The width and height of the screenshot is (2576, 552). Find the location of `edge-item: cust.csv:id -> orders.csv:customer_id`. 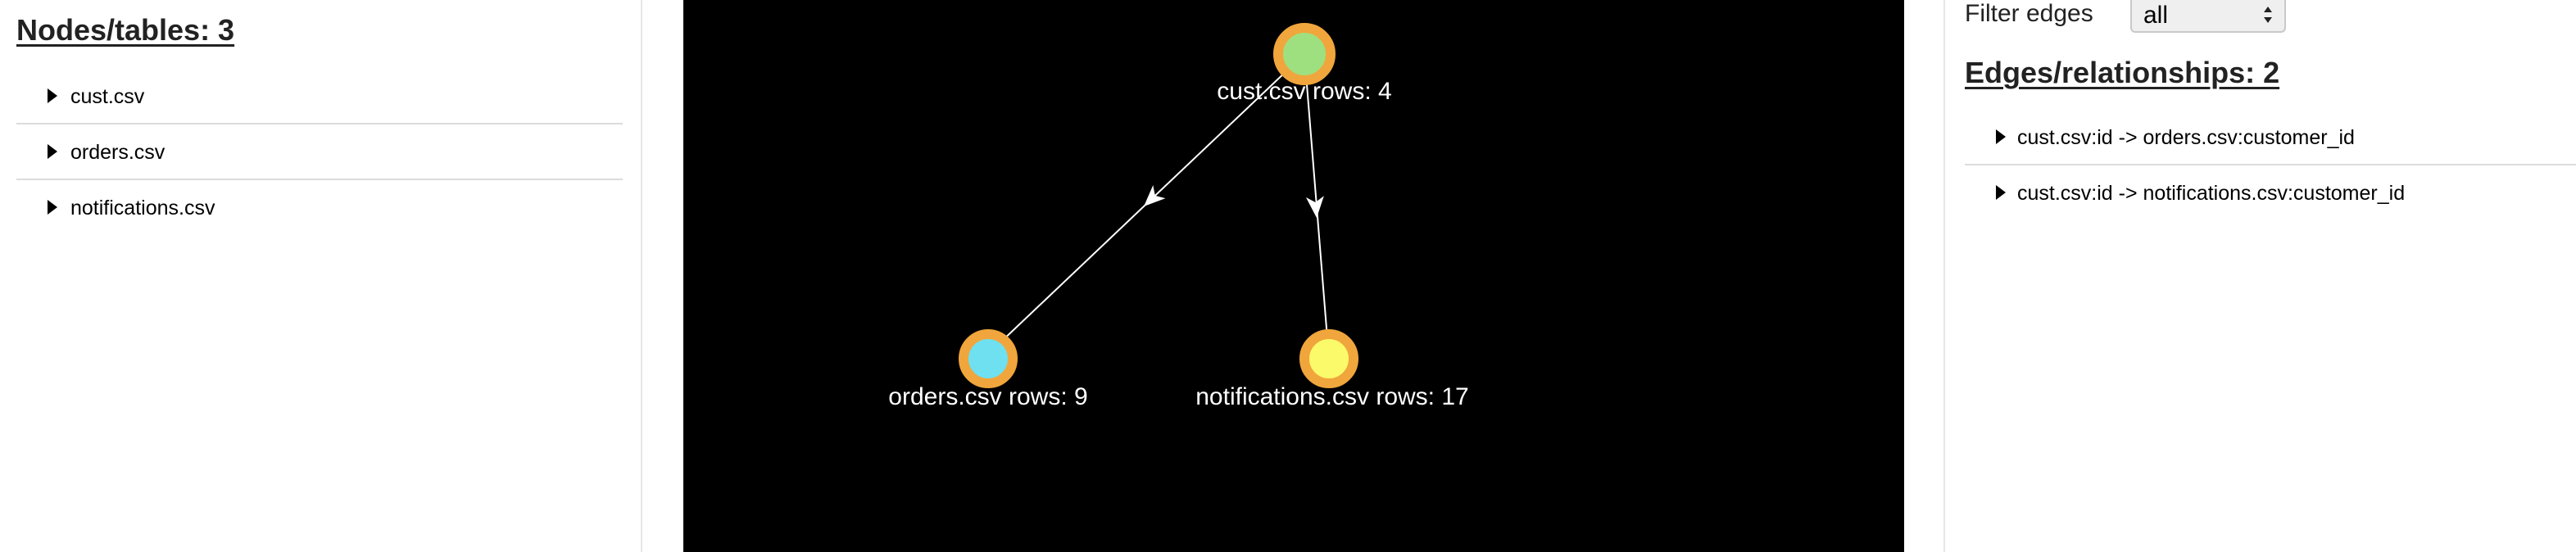

edge-item: cust.csv:id -> orders.csv:customer_id is located at coordinates (2270, 137).